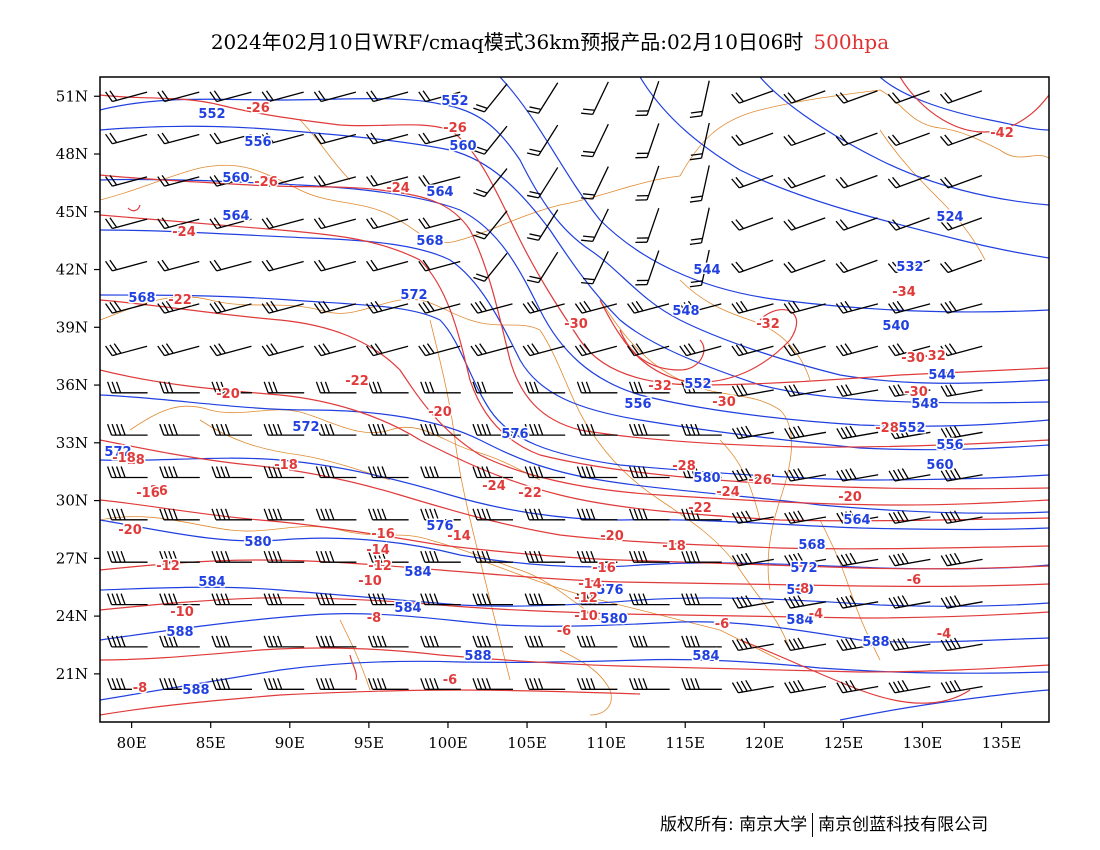 The height and width of the screenshot is (850, 1100). I want to click on lat-tick-label: 42N, so click(72, 270).